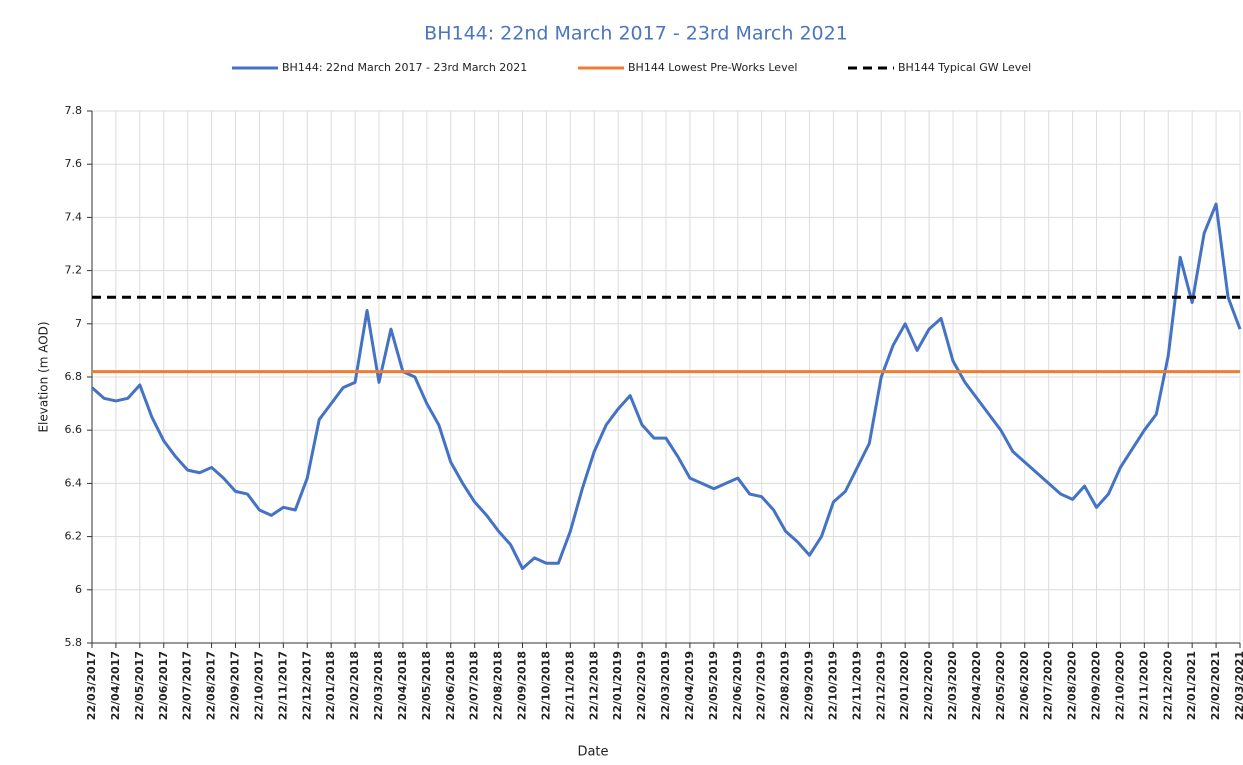 The width and height of the screenshot is (1243, 765). Describe the element at coordinates (282, 685) in the screenshot. I see `x-tick-label: 22/11/2017` at that location.